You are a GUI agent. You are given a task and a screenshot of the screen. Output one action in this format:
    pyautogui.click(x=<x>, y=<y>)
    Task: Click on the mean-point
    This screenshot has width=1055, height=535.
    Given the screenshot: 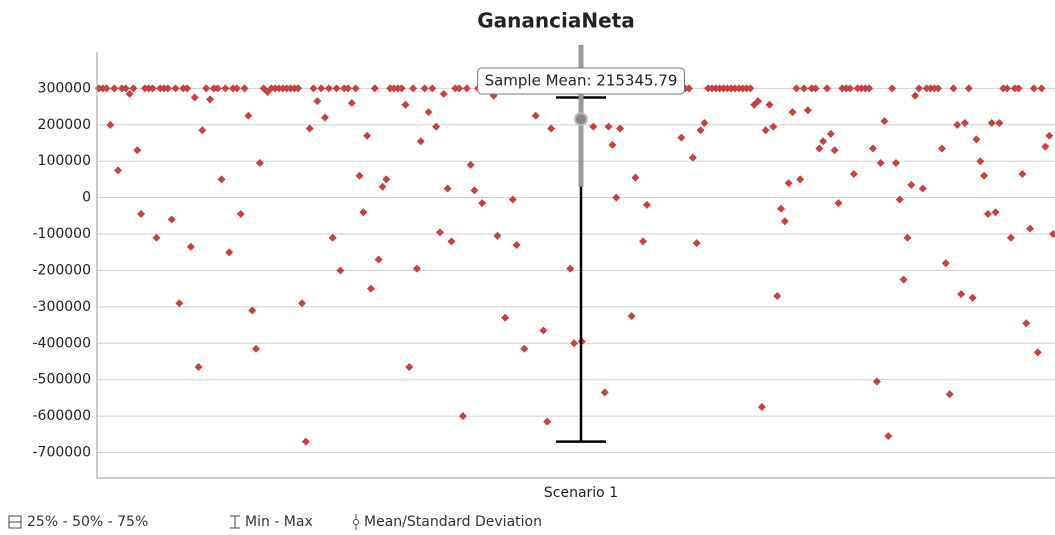 What is the action you would take?
    pyautogui.click(x=581, y=119)
    